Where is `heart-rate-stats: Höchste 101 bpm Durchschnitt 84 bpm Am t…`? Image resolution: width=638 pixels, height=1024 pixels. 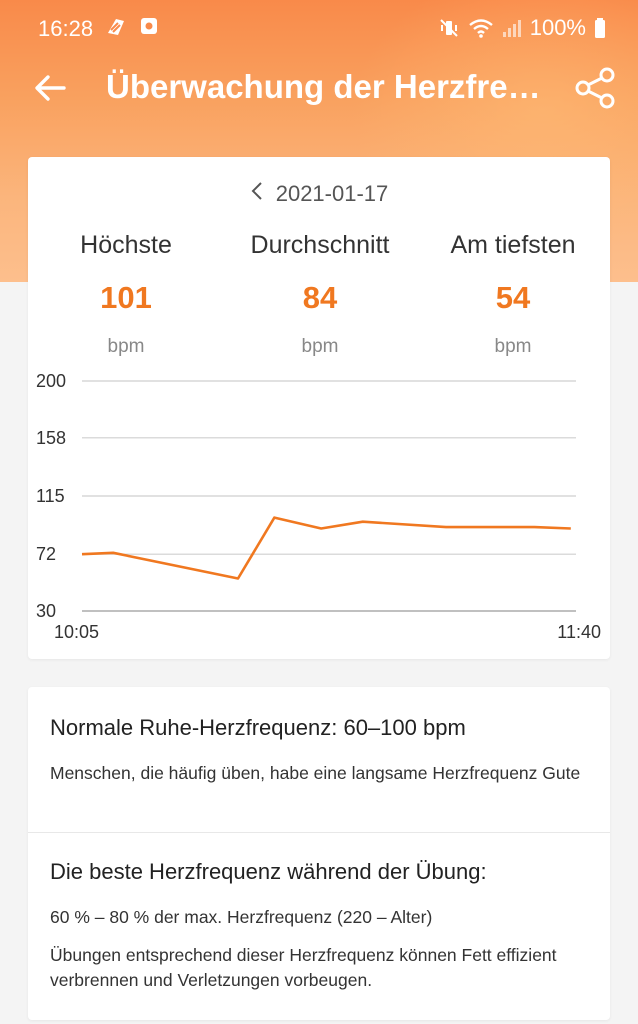
heart-rate-stats: Höchste 101 bpm Durchschnitt 84 bpm Am t… is located at coordinates (319, 296).